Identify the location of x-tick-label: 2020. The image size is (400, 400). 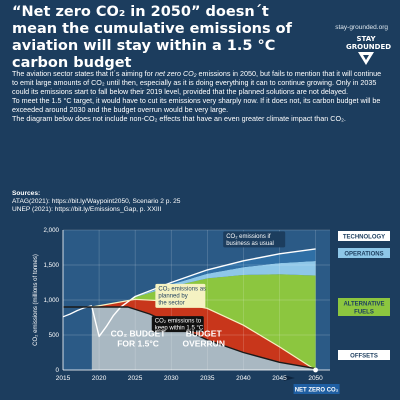
(99, 378).